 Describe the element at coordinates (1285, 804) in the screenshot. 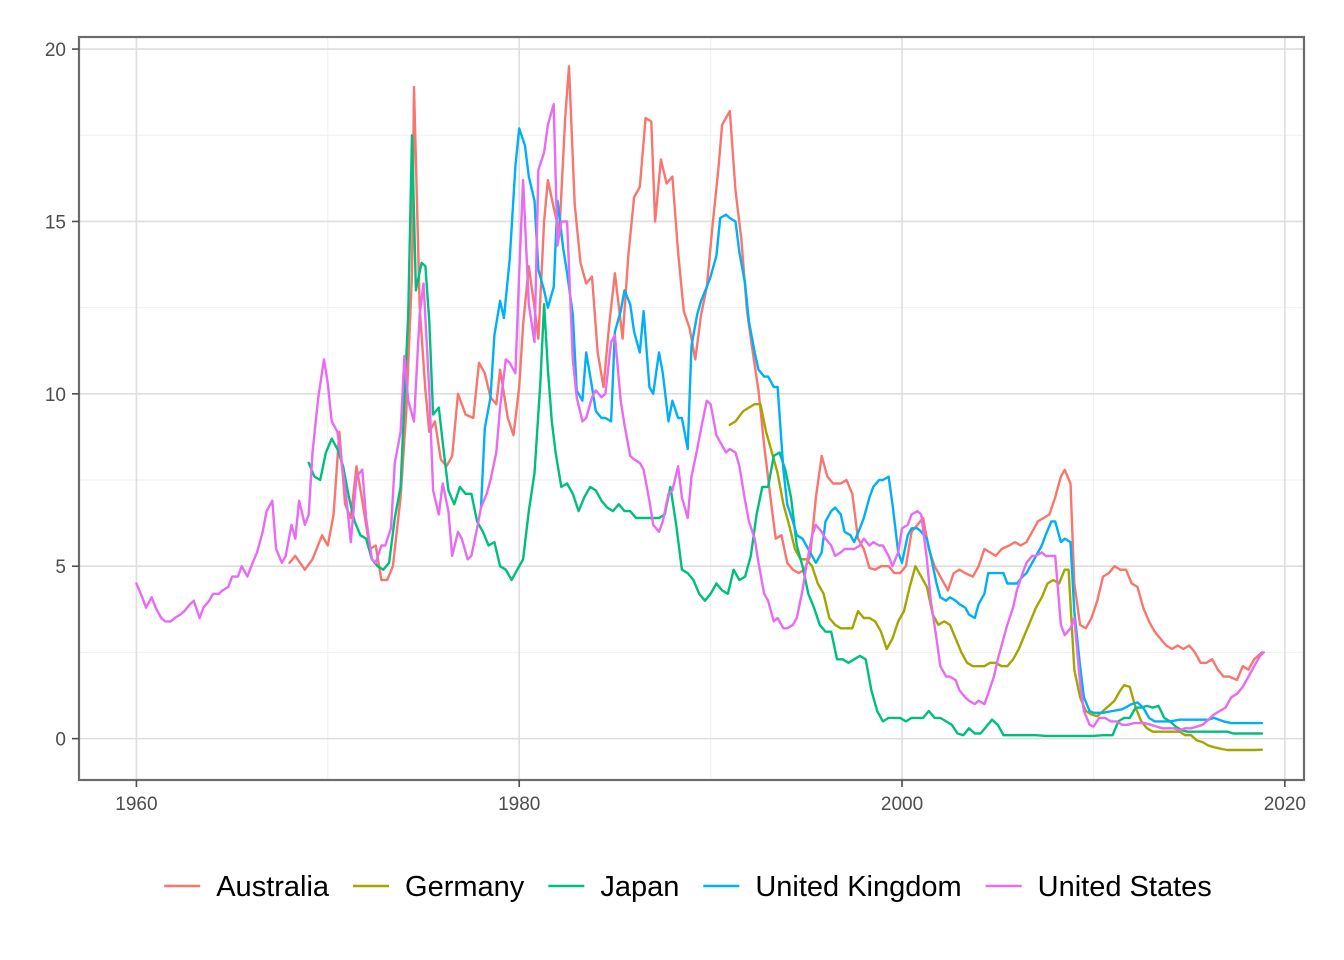

I see `x-tick-label: 2020` at that location.